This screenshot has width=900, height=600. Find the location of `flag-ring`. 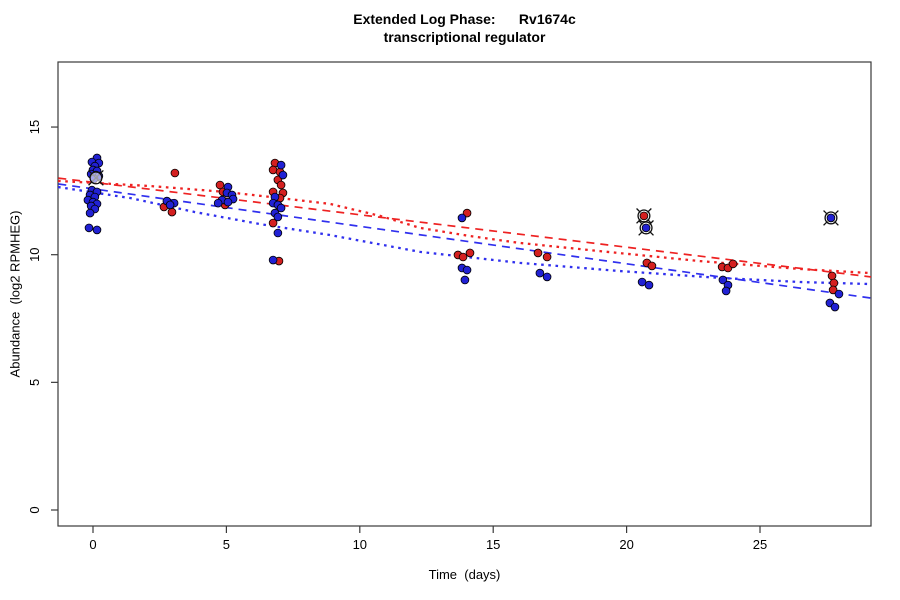

flag-ring is located at coordinates (96, 178).